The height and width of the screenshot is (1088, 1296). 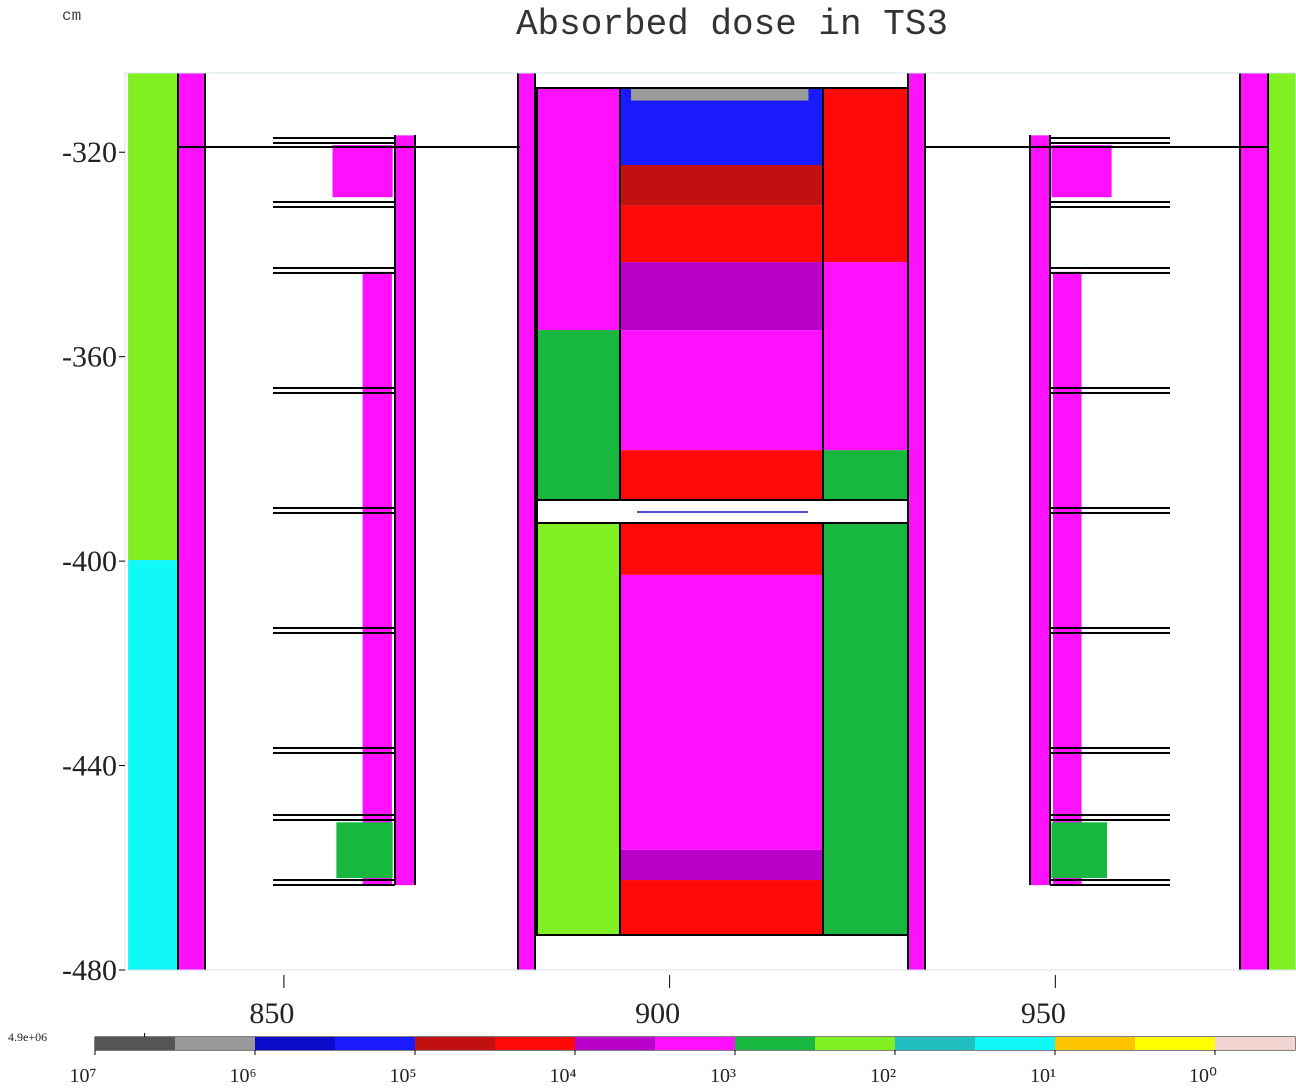 What do you see at coordinates (89, 766) in the screenshot?
I see `y-tick-label: -440` at bounding box center [89, 766].